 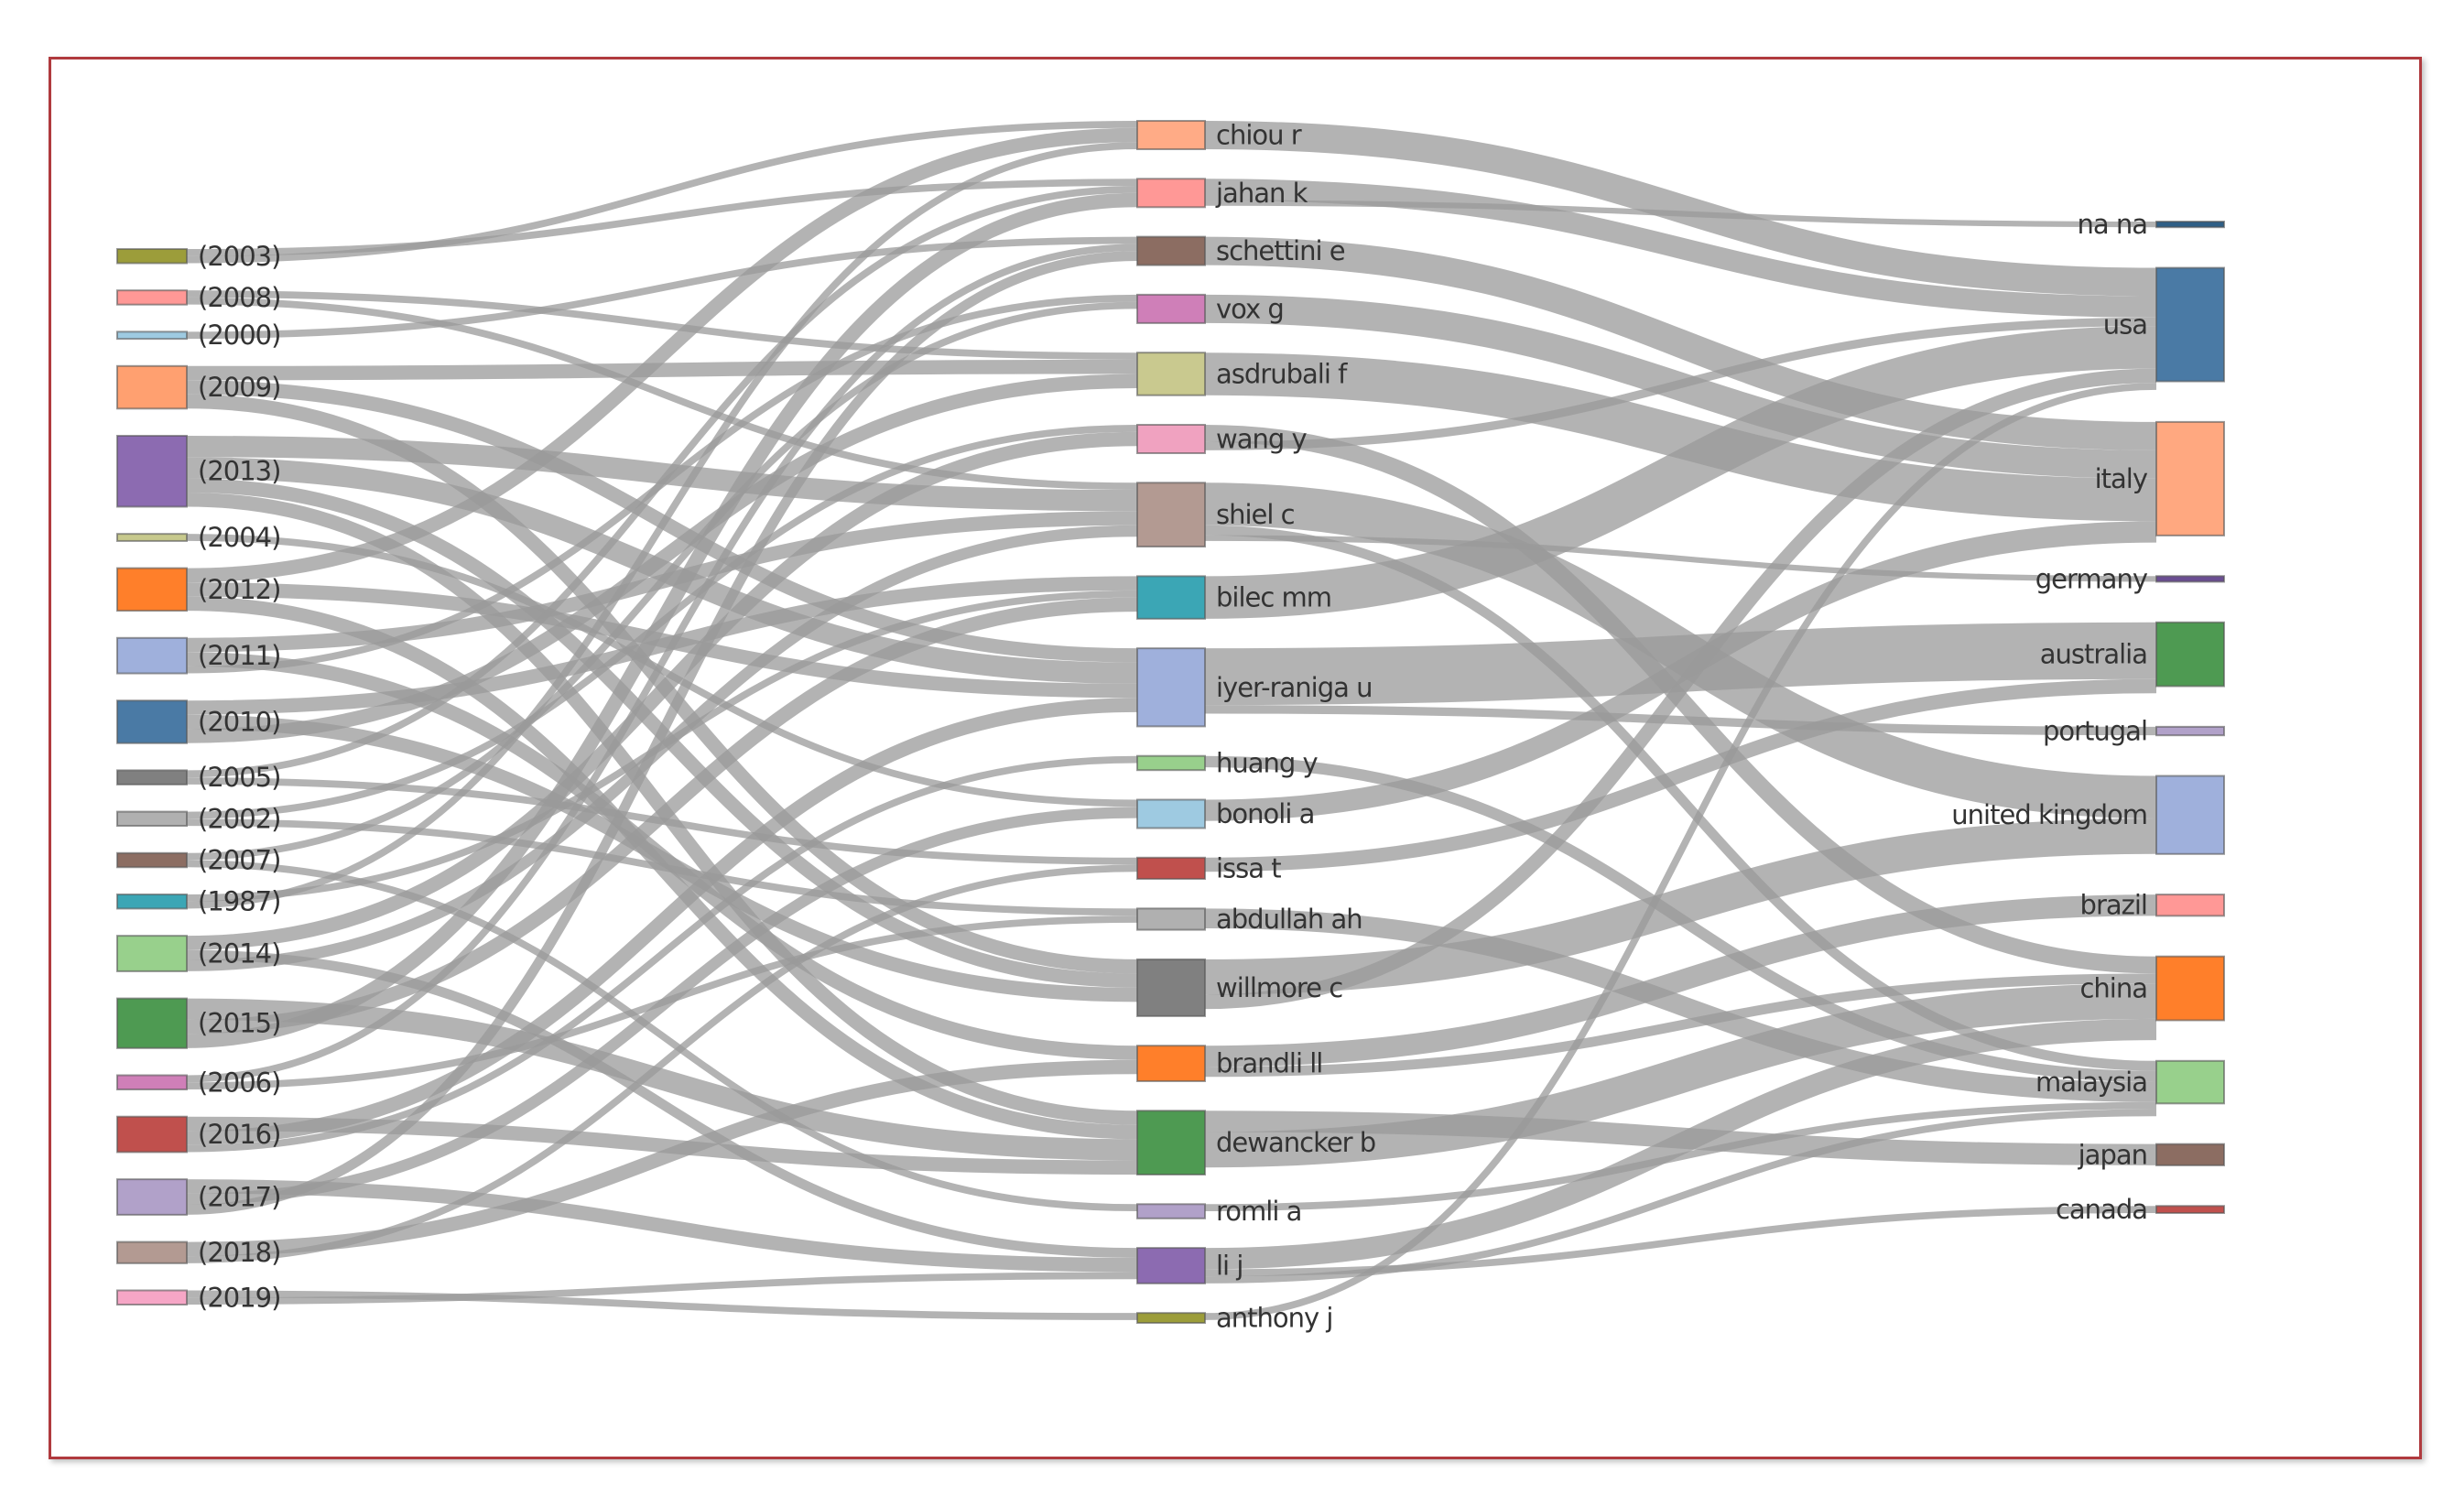 What do you see at coordinates (1256, 1143) in the screenshot?
I see `node-a_dewancker: dewancker b` at bounding box center [1256, 1143].